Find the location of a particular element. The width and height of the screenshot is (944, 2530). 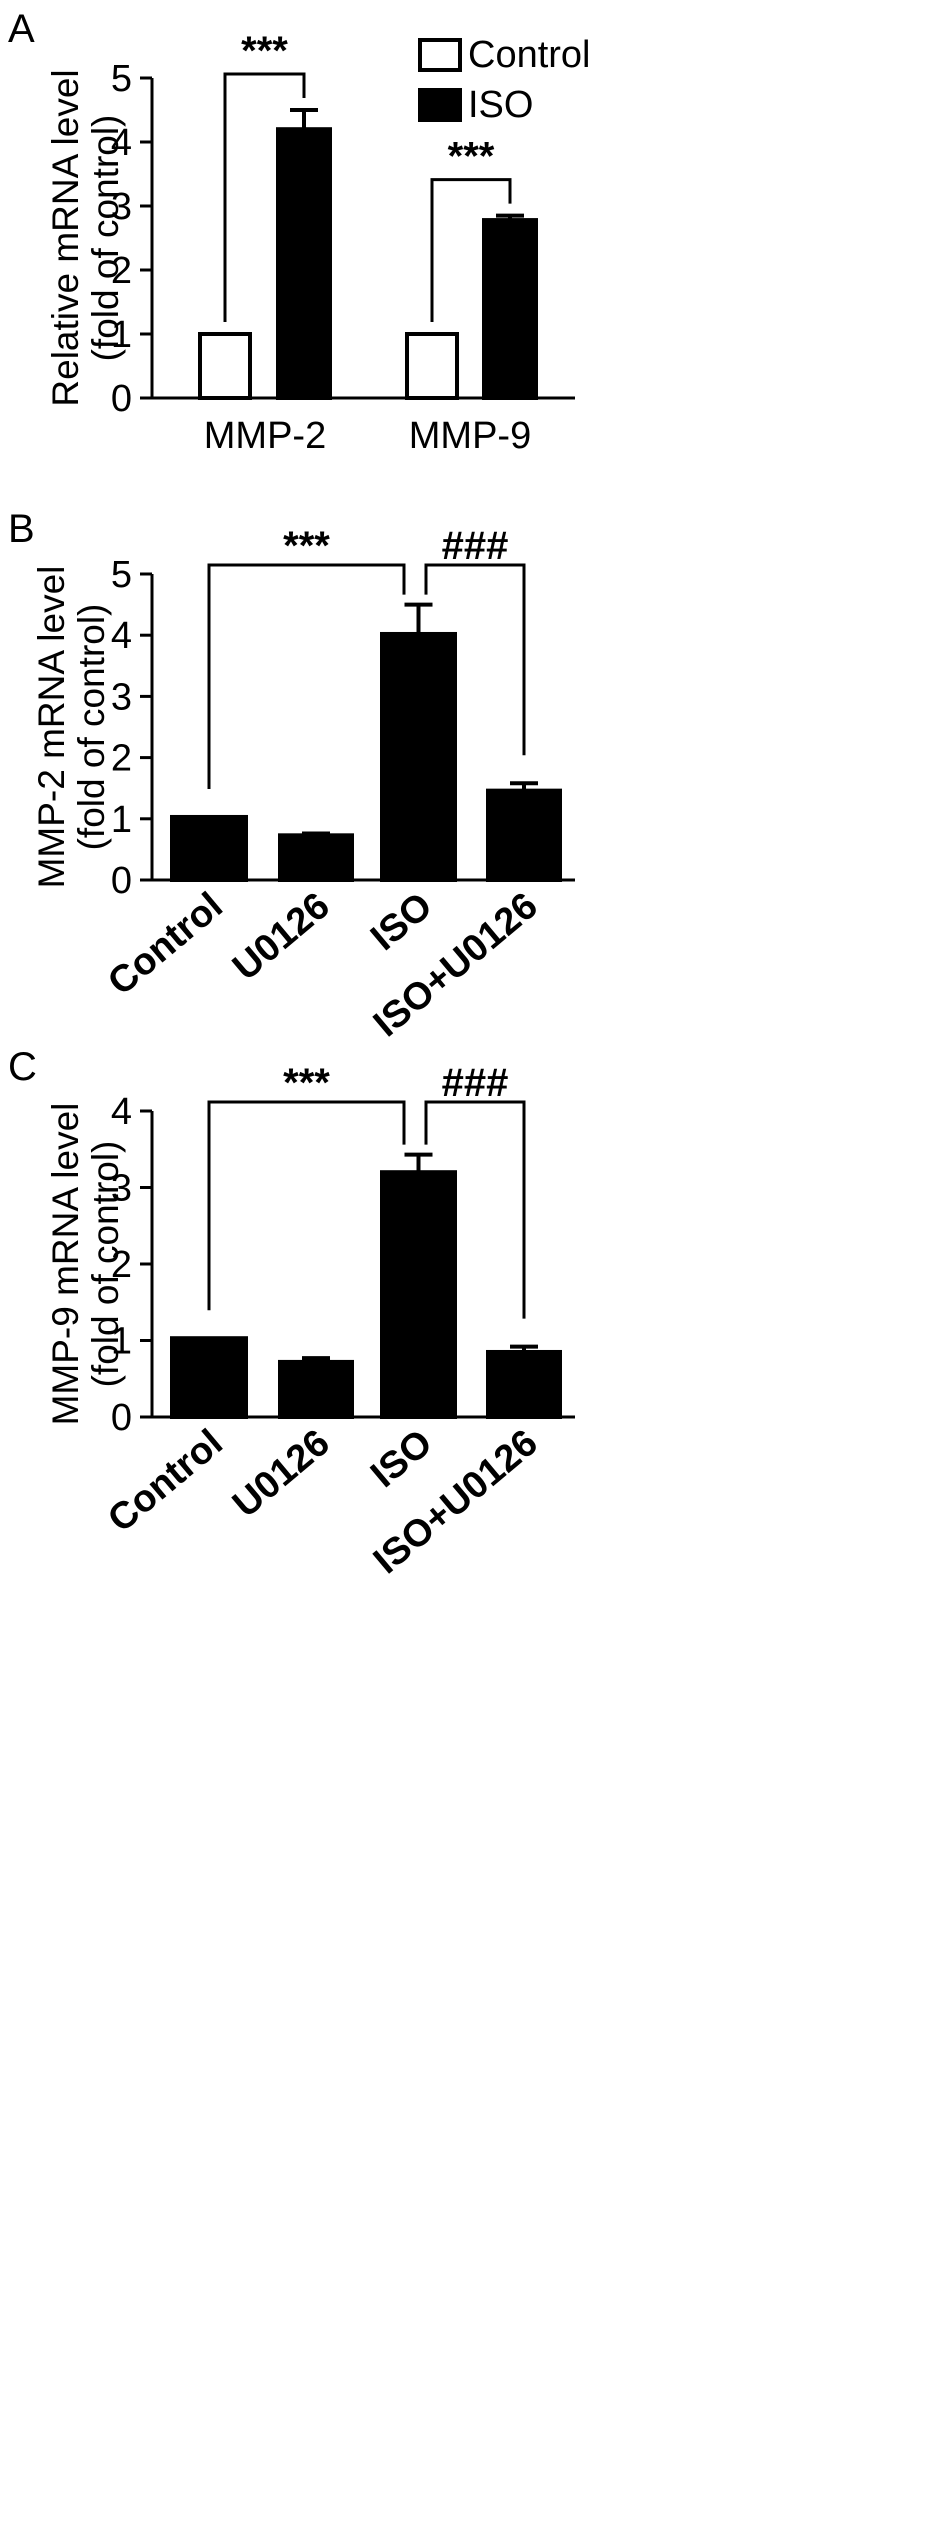

x-category-label: MMP-2 is located at coordinates (265, 436).